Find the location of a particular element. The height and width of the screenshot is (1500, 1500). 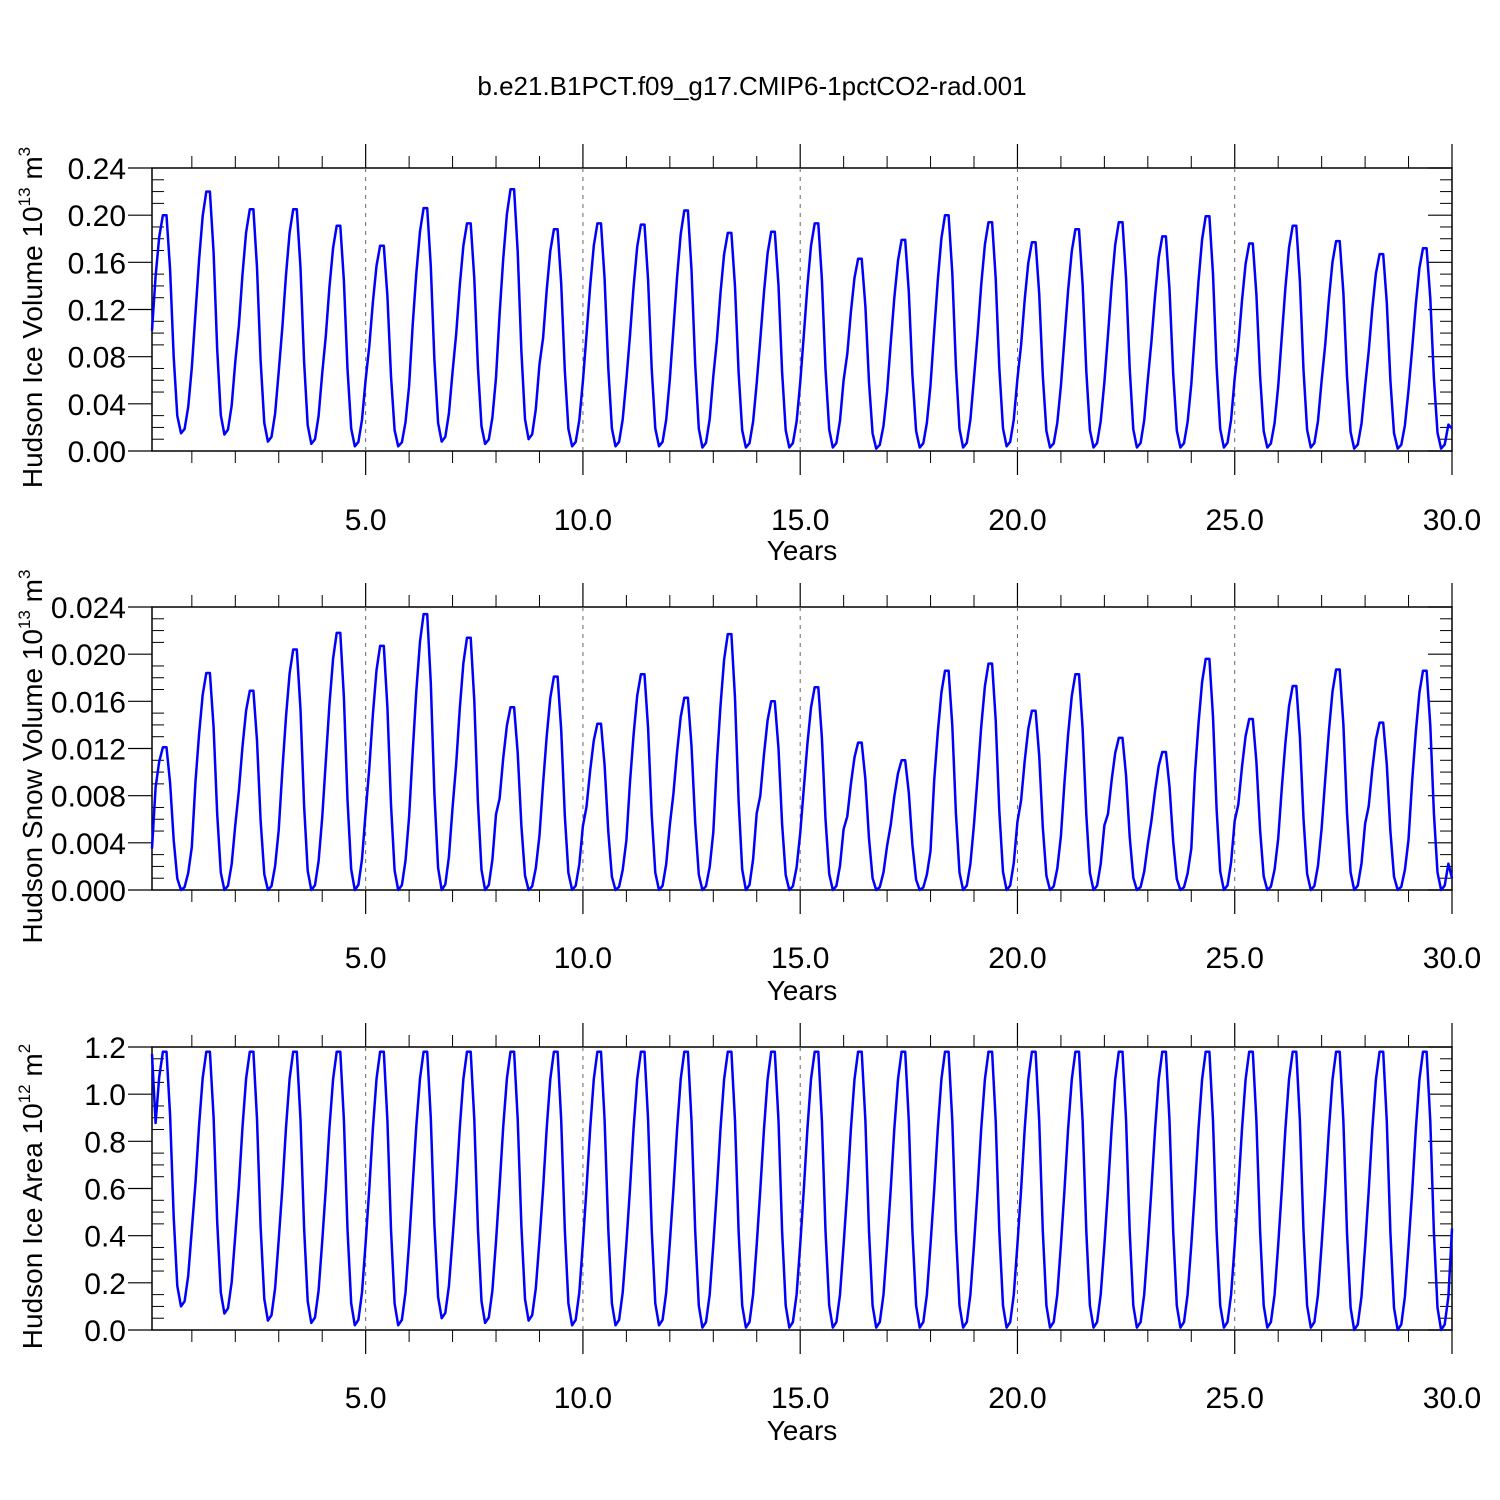

y-tick-label: 0.000 is located at coordinates (88, 891).